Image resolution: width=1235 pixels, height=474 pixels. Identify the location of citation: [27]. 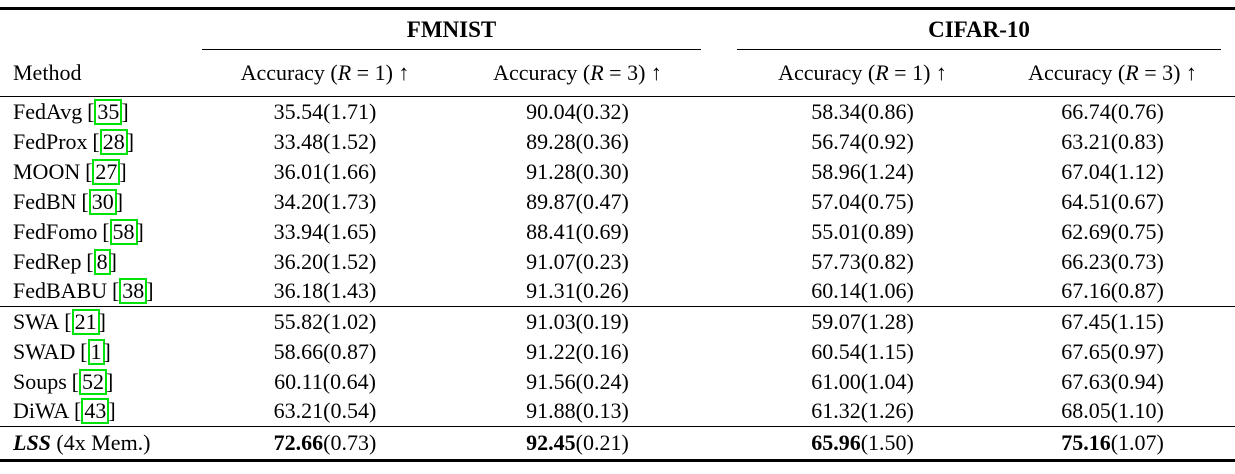
(106, 171).